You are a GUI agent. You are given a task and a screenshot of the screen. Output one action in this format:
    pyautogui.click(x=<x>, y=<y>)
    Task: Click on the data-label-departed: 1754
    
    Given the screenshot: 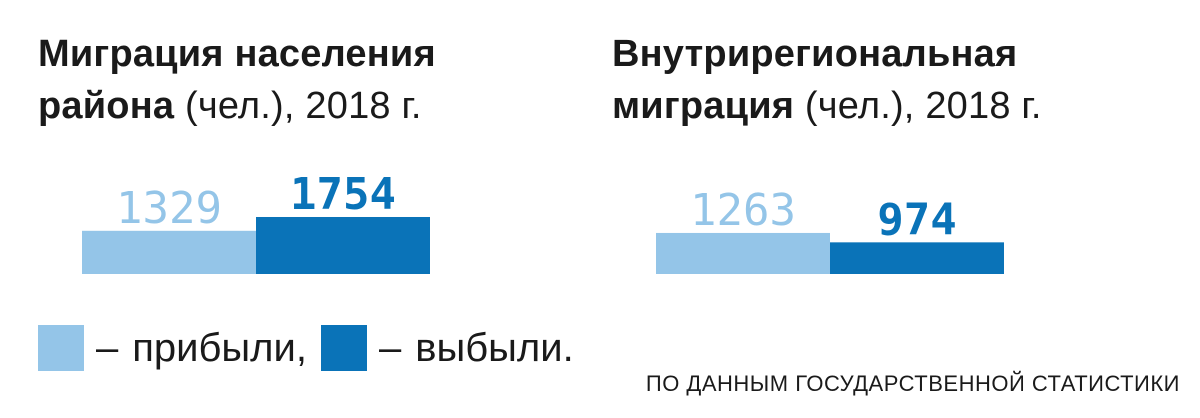 What is the action you would take?
    pyautogui.click(x=343, y=194)
    